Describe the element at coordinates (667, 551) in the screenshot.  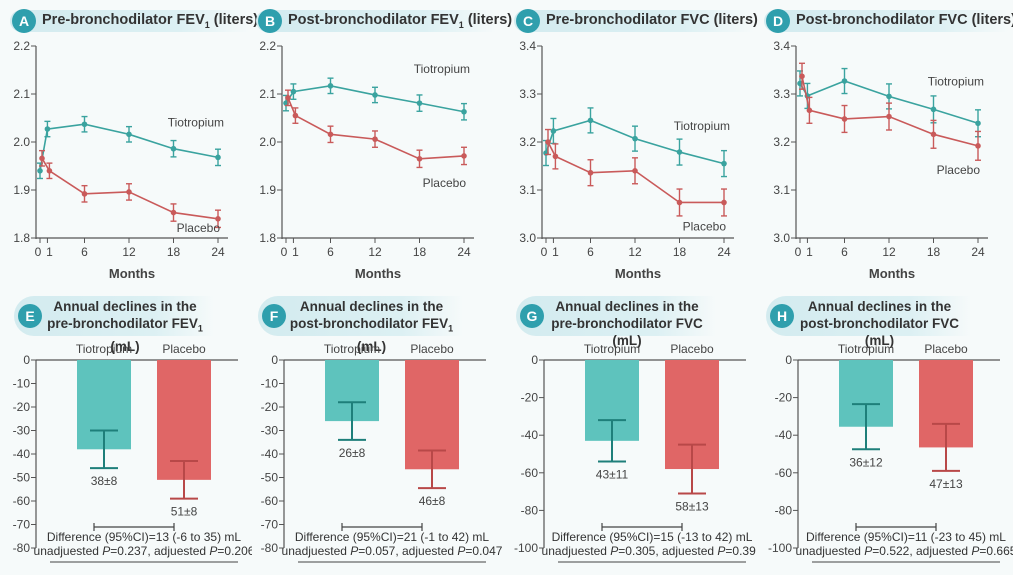
I see `p-text: =0.305, adjuested` at that location.